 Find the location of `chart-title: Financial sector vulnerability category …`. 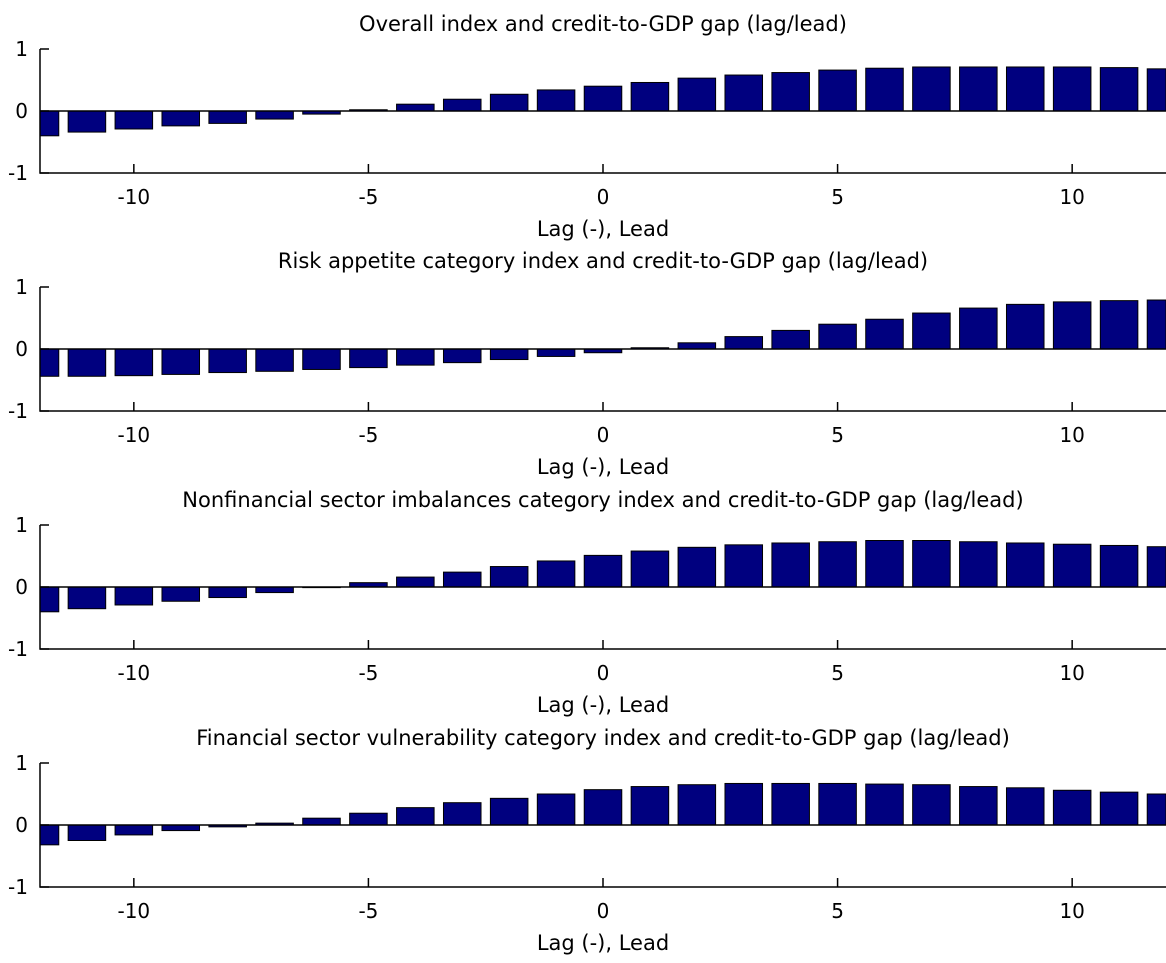

chart-title: Financial sector vulnerability category … is located at coordinates (603, 738).